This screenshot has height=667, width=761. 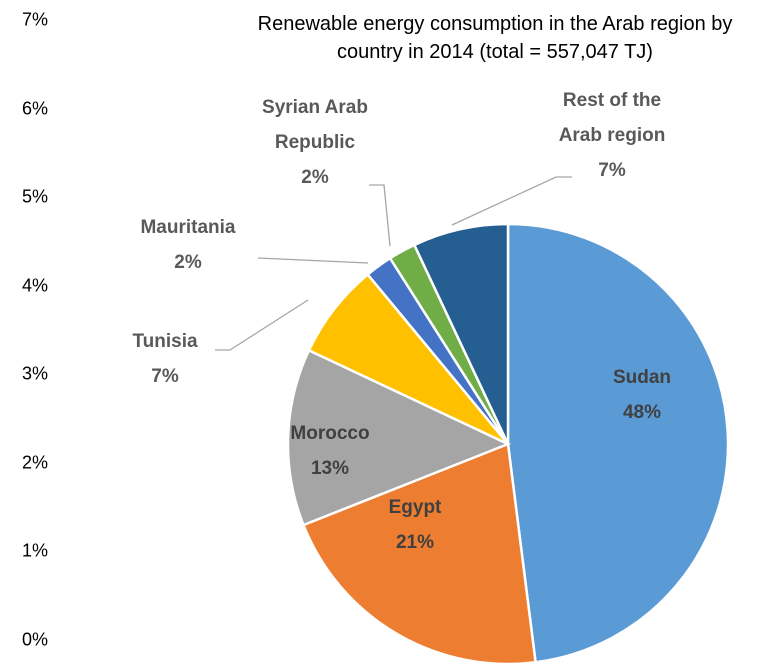 I want to click on value-label: 48%, so click(x=642, y=412).